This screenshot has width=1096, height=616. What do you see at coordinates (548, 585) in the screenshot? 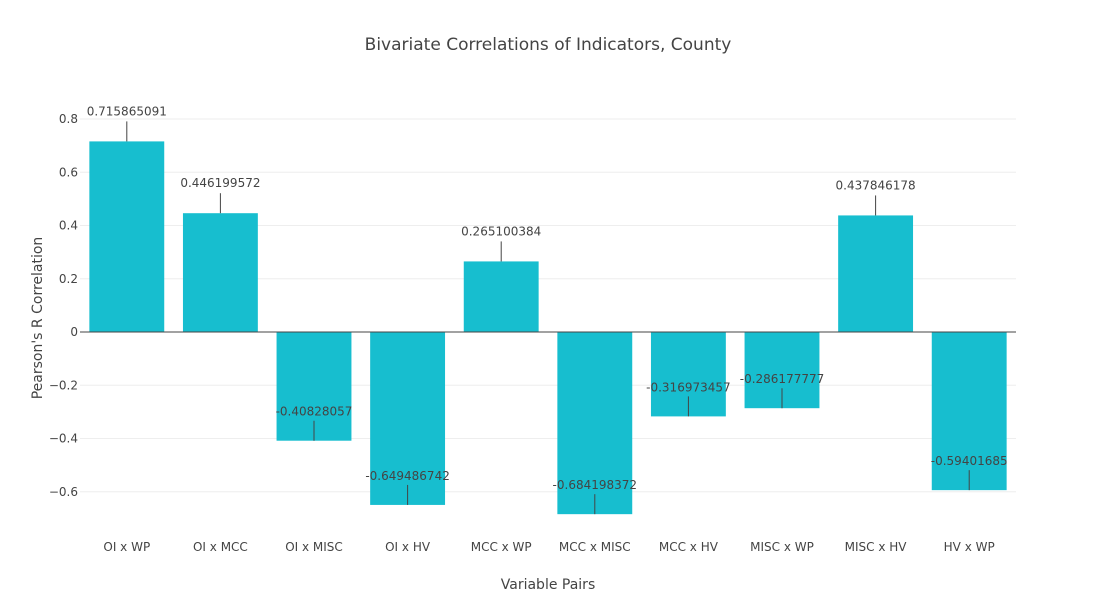
I see `x-axis-title: Variable Pairs` at bounding box center [548, 585].